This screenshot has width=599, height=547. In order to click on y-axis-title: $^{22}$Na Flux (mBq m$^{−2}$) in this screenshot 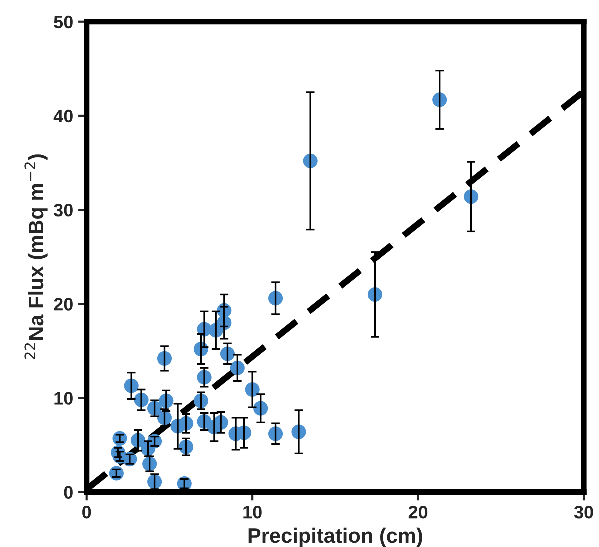, I will do `click(36, 257)`.